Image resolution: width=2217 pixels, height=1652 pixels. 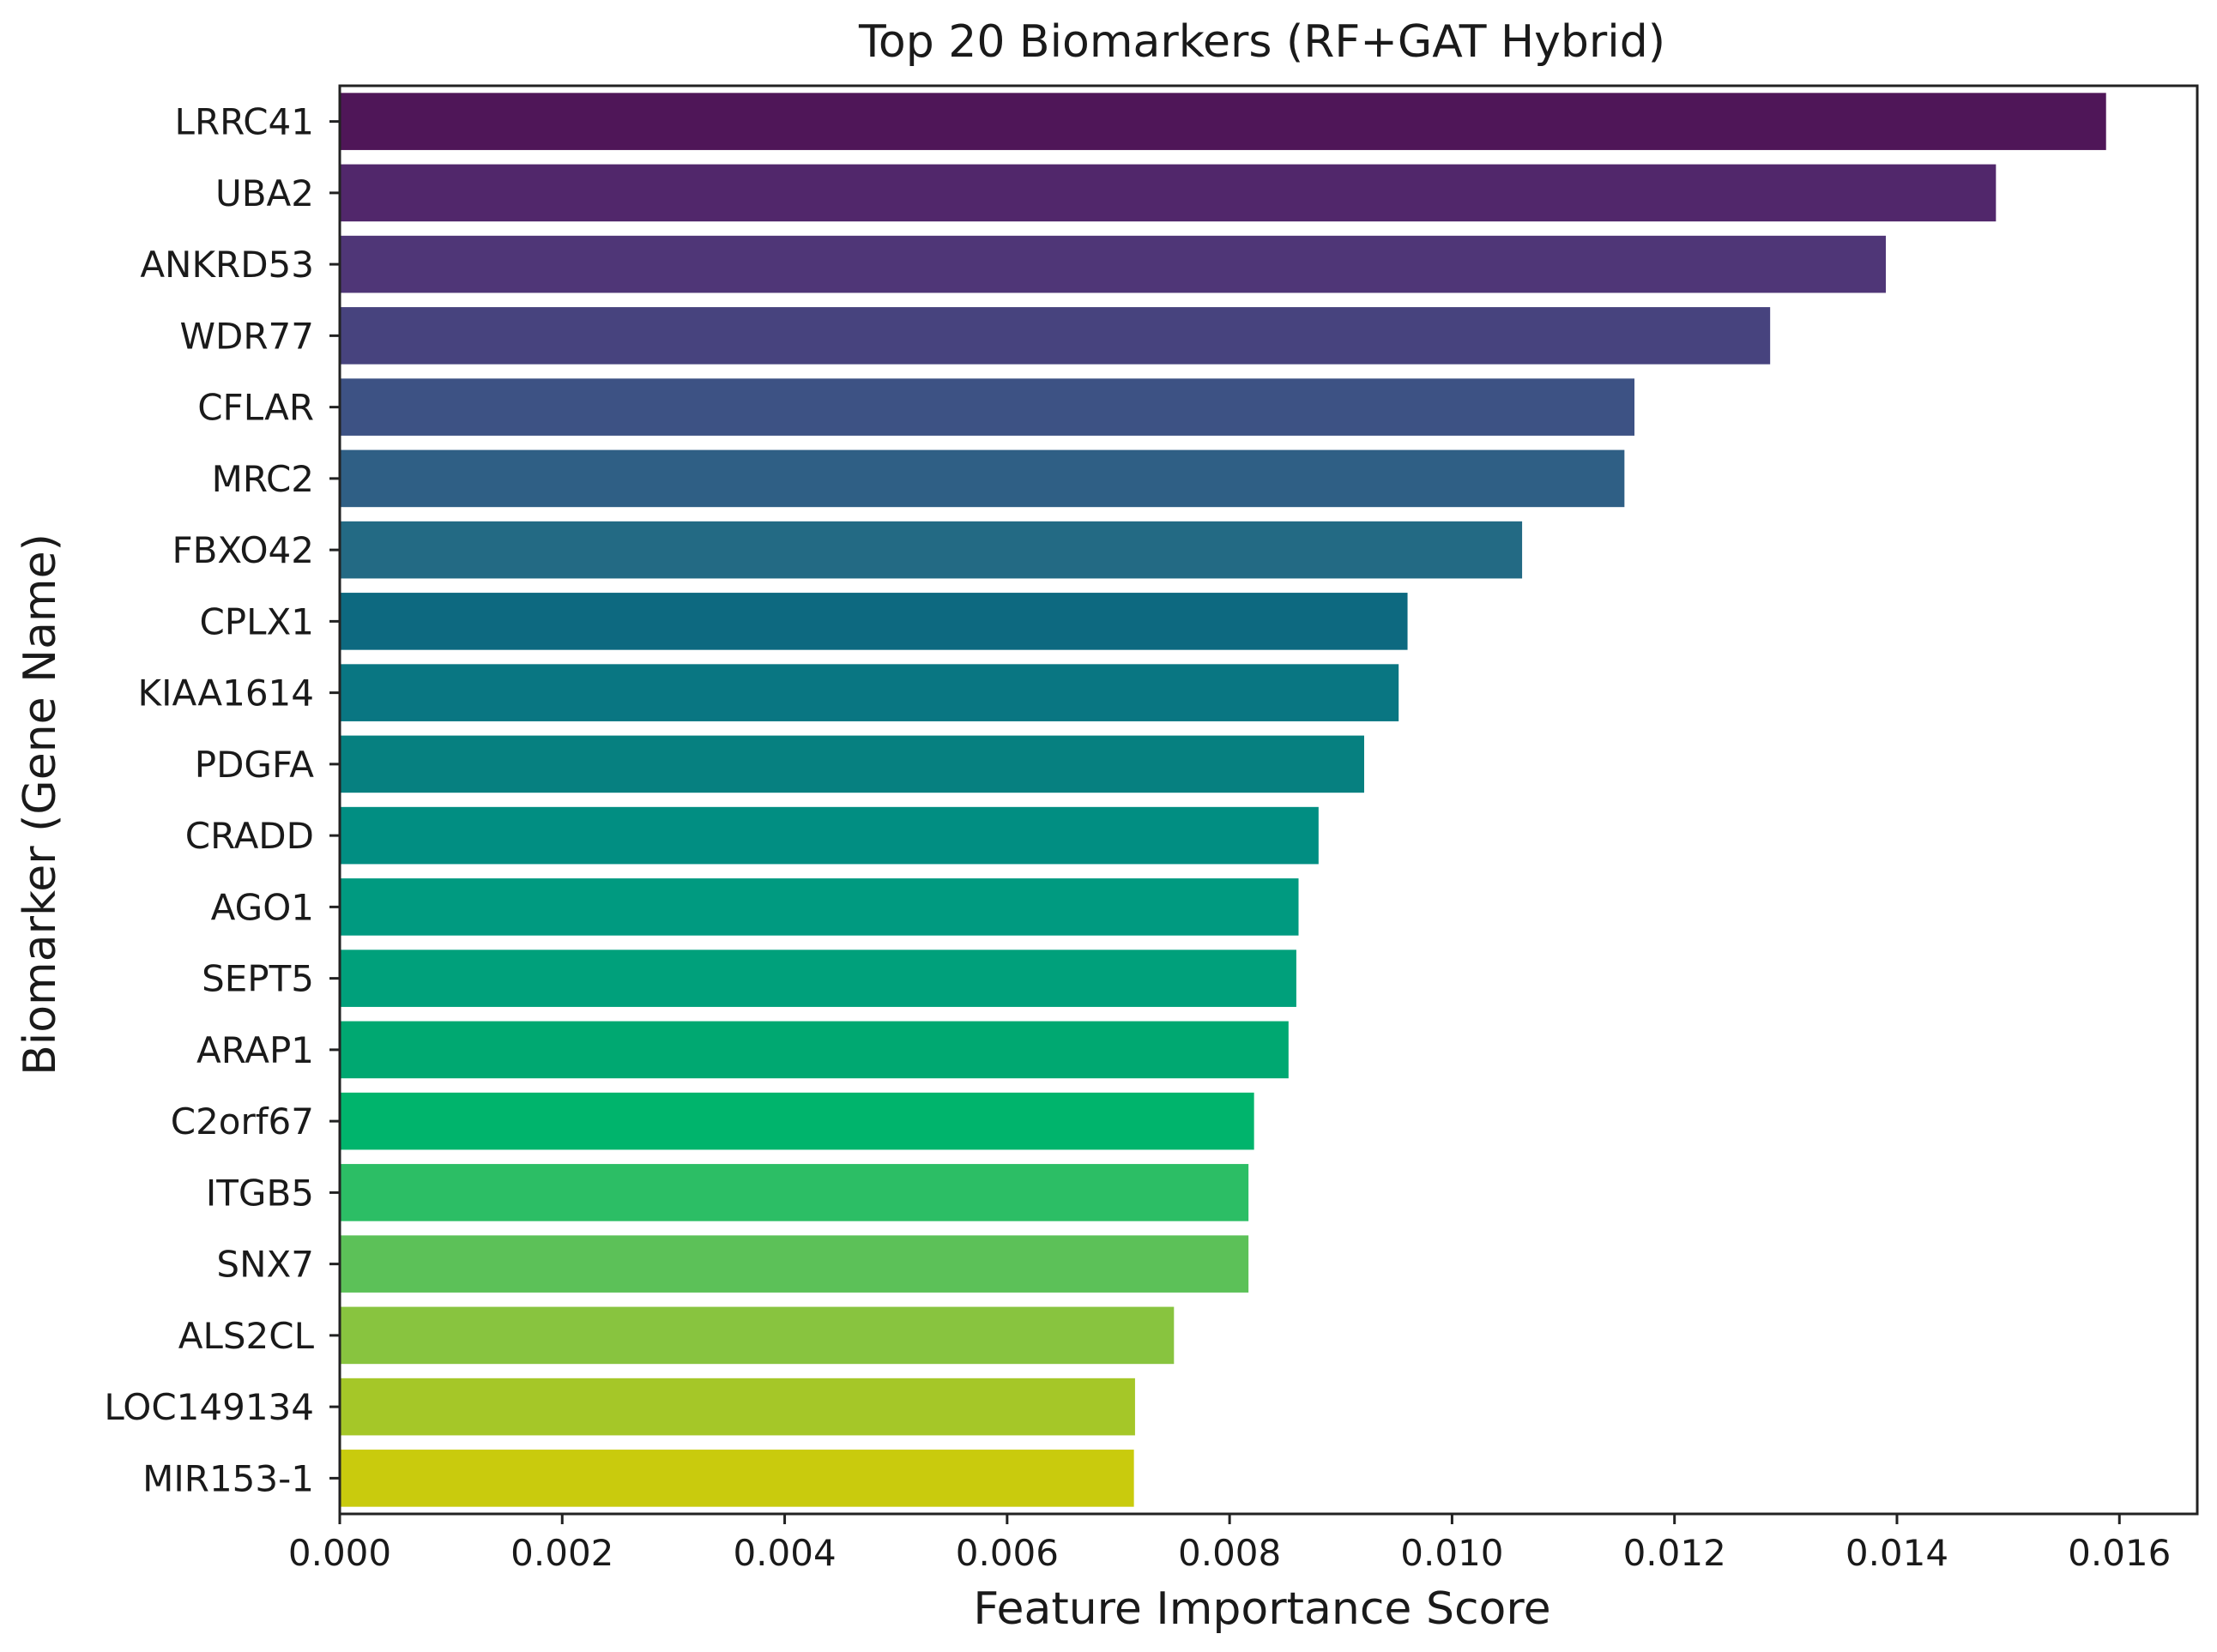 What do you see at coordinates (1113, 264) in the screenshot?
I see `bar-ankrd53` at bounding box center [1113, 264].